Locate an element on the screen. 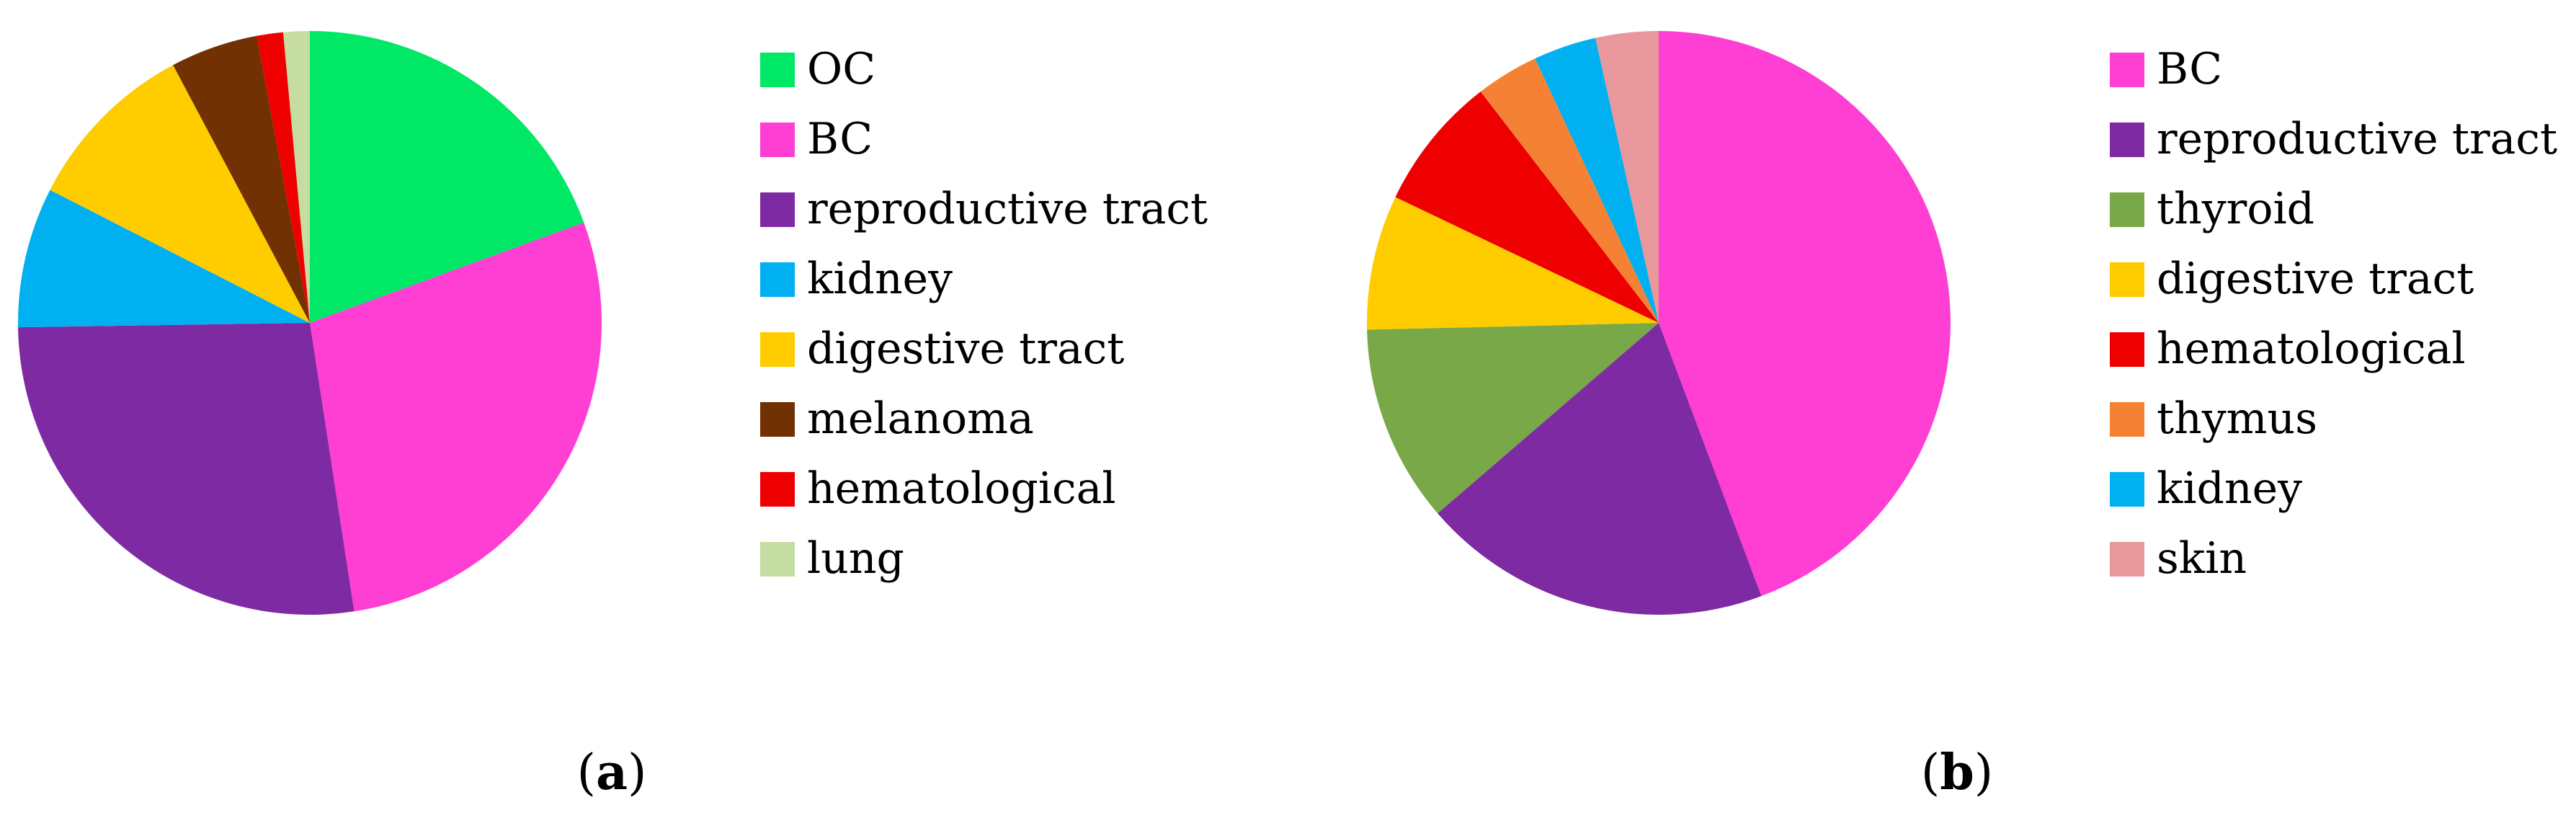  pie-slice-b-thymus is located at coordinates (1569, 191).